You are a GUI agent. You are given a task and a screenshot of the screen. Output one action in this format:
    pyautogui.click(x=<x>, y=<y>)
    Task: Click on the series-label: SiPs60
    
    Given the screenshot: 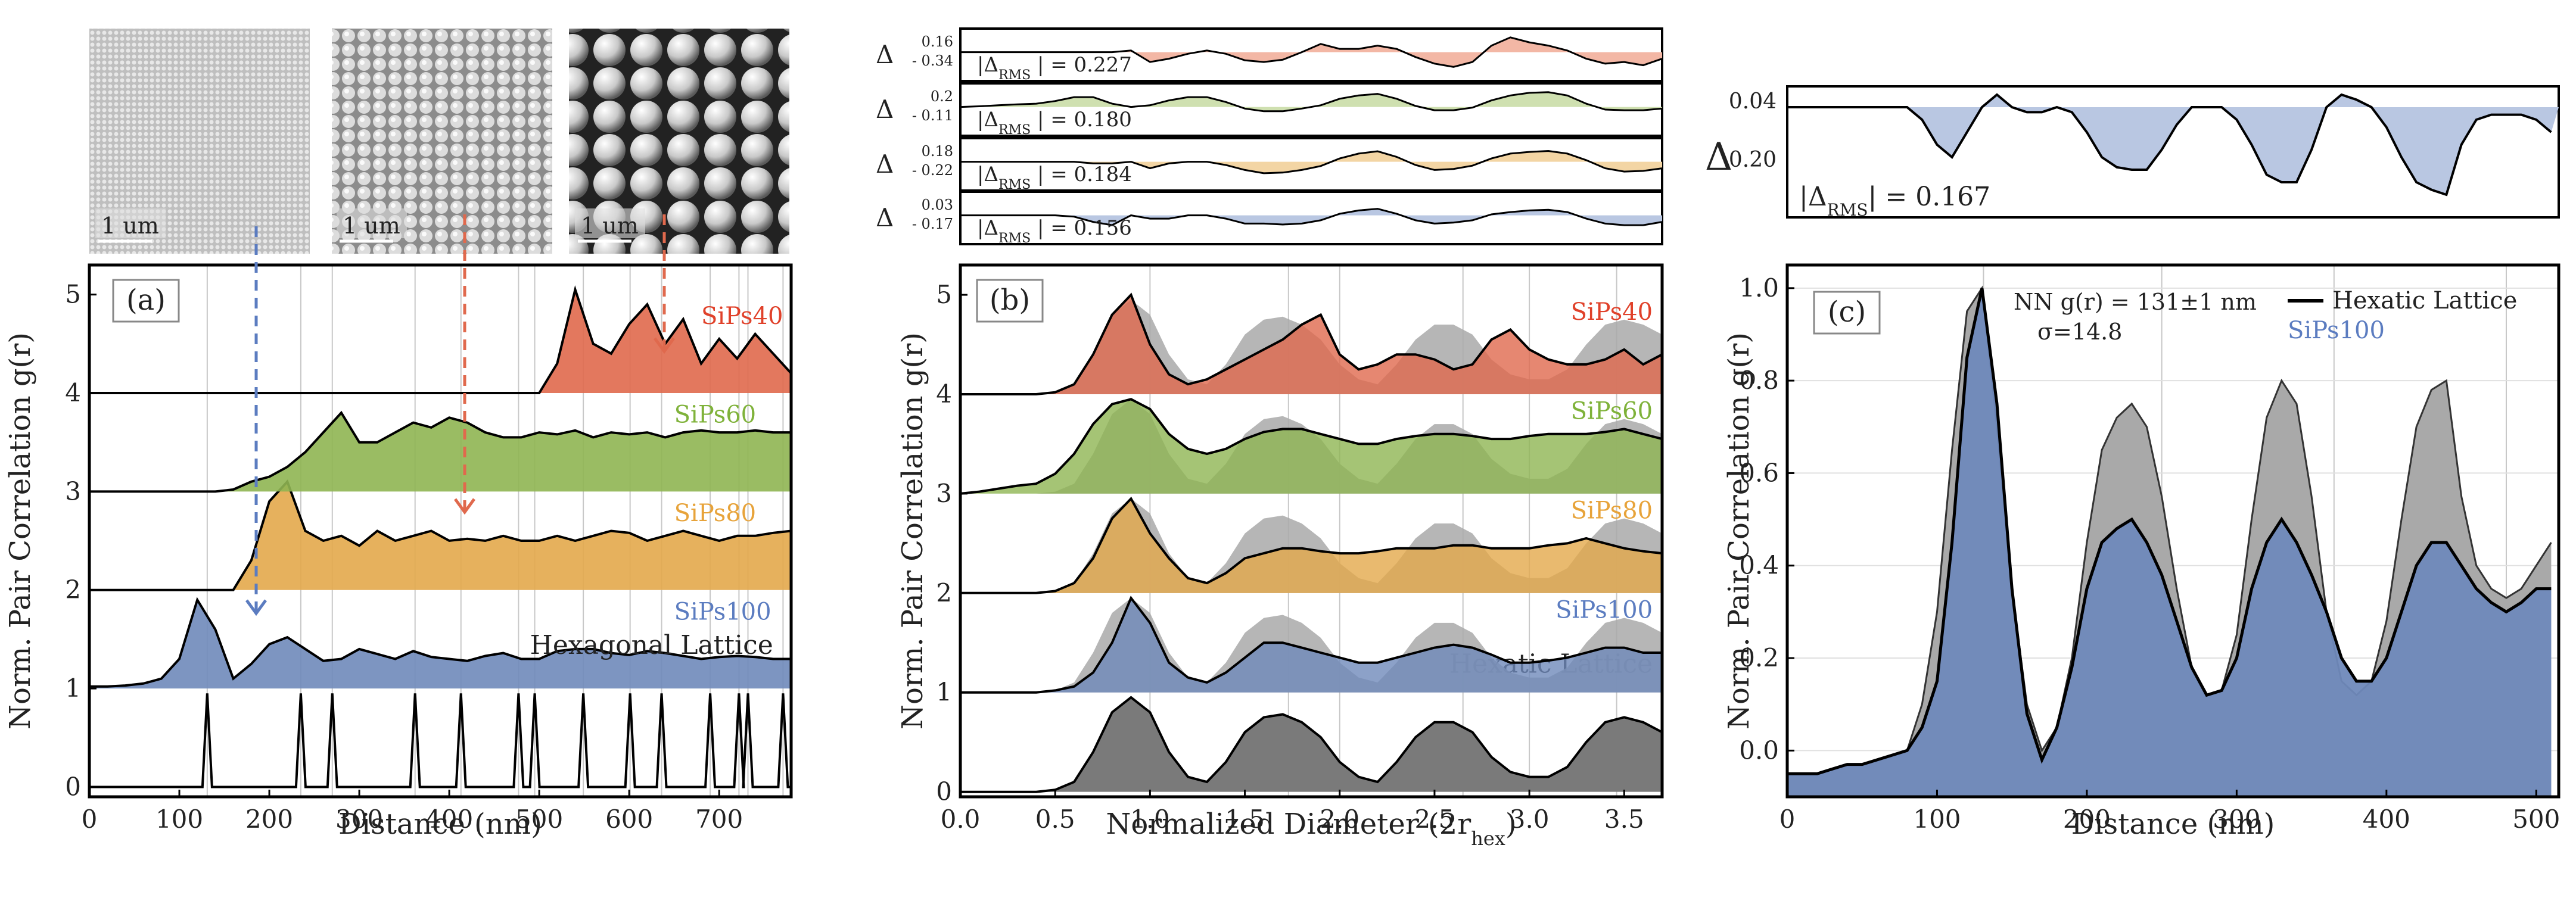 What is the action you would take?
    pyautogui.click(x=715, y=415)
    